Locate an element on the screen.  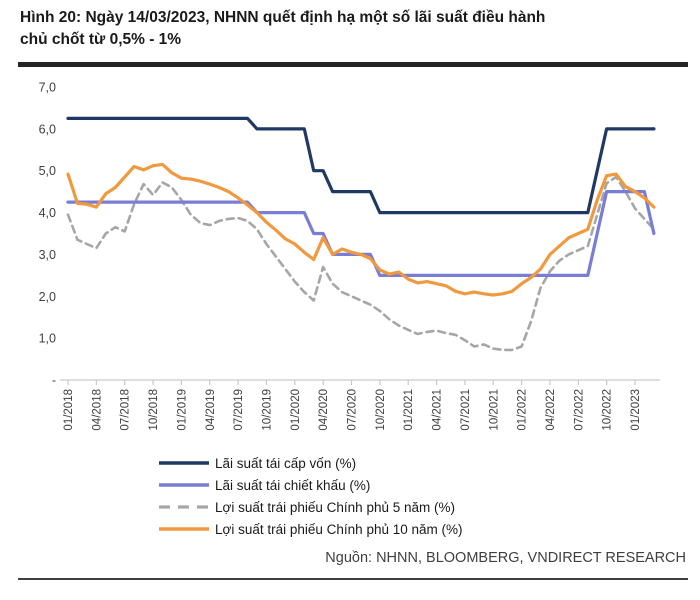
x-axis-label: 07/2020 is located at coordinates (353, 410).